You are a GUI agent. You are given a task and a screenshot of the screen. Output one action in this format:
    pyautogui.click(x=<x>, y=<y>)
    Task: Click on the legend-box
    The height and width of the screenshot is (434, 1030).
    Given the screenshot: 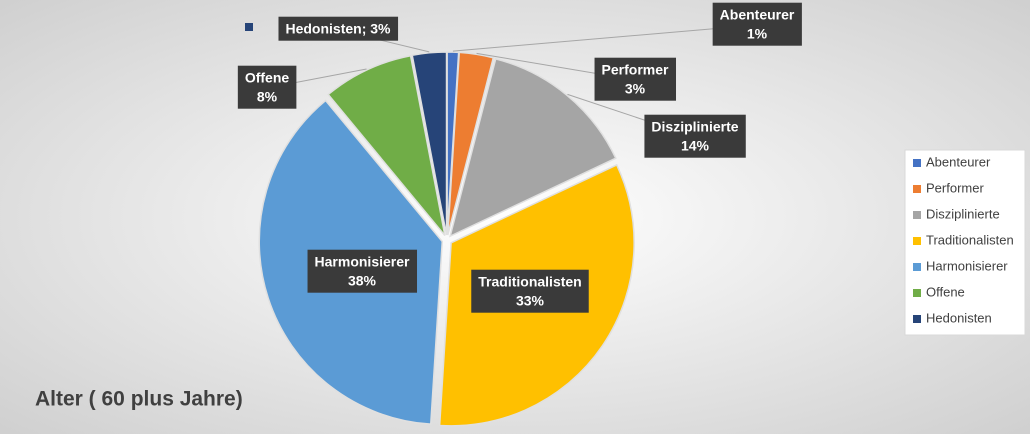 What is the action you would take?
    pyautogui.click(x=965, y=242)
    